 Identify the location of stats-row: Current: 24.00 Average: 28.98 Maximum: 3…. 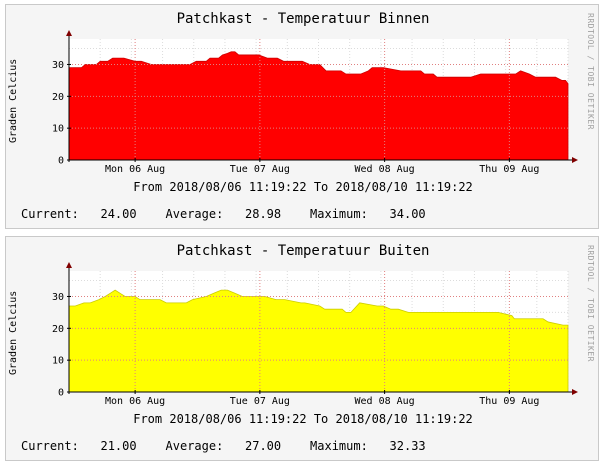
(223, 214).